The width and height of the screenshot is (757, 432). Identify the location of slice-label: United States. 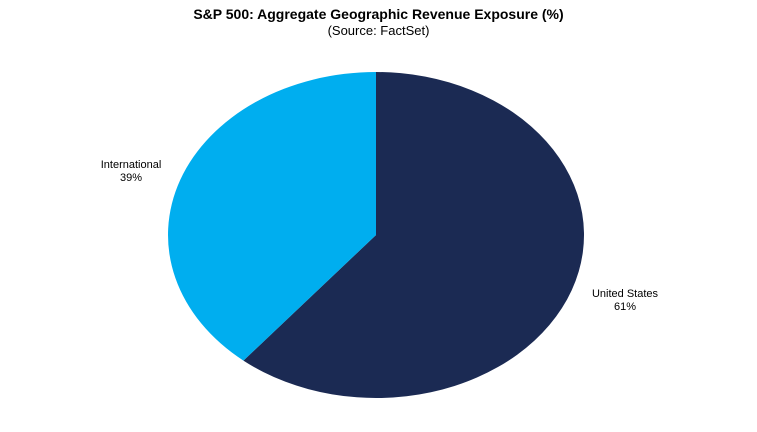
(625, 294).